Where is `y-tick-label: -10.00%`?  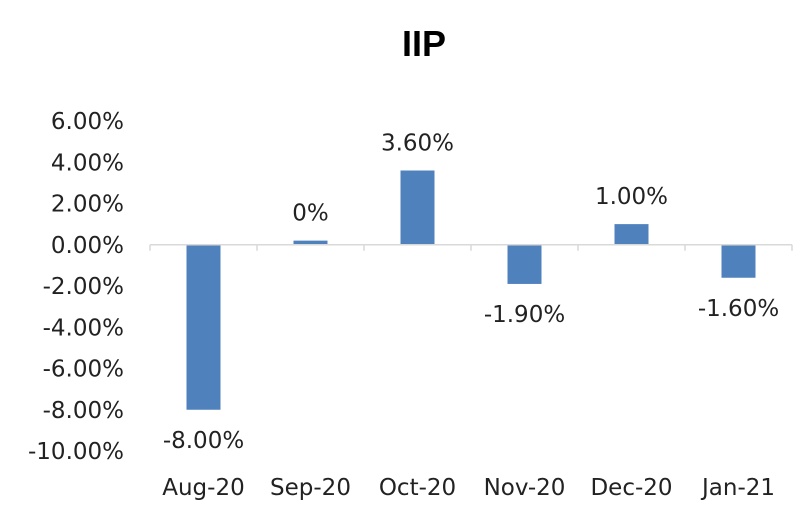 y-tick-label: -10.00% is located at coordinates (76, 452).